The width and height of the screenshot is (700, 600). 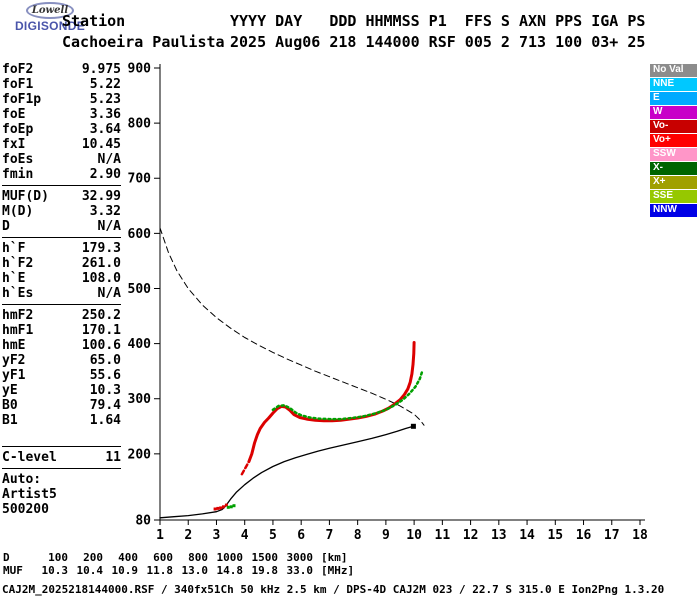 What do you see at coordinates (18, 159) in the screenshot?
I see `param-label: foEs` at bounding box center [18, 159].